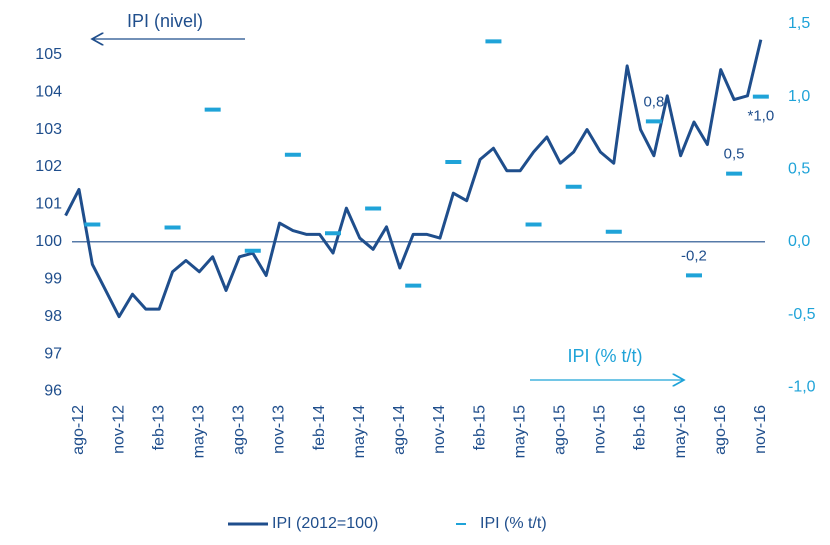  What do you see at coordinates (560, 430) in the screenshot?
I see `x-tick-label: ago-15` at bounding box center [560, 430].